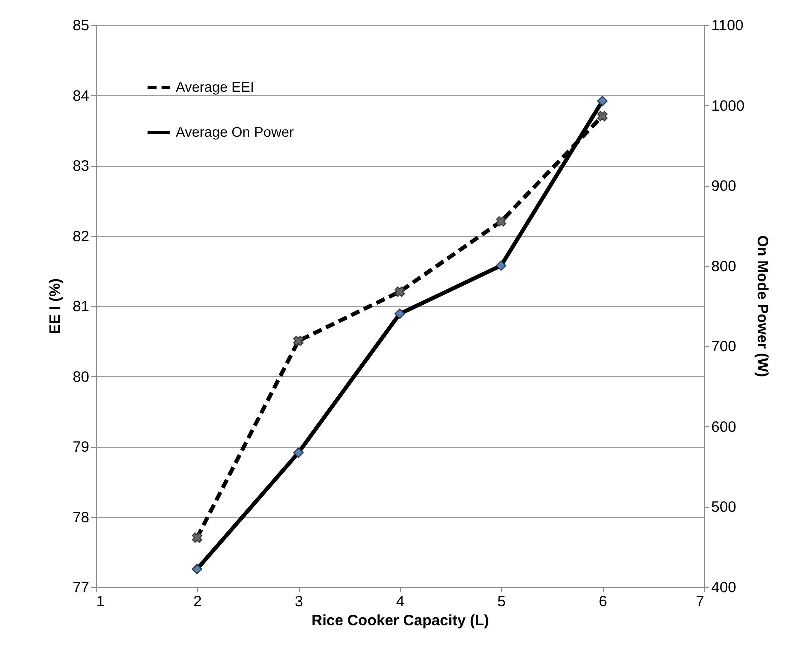  Describe the element at coordinates (724, 507) in the screenshot. I see `y2-tick-label: 500` at that location.